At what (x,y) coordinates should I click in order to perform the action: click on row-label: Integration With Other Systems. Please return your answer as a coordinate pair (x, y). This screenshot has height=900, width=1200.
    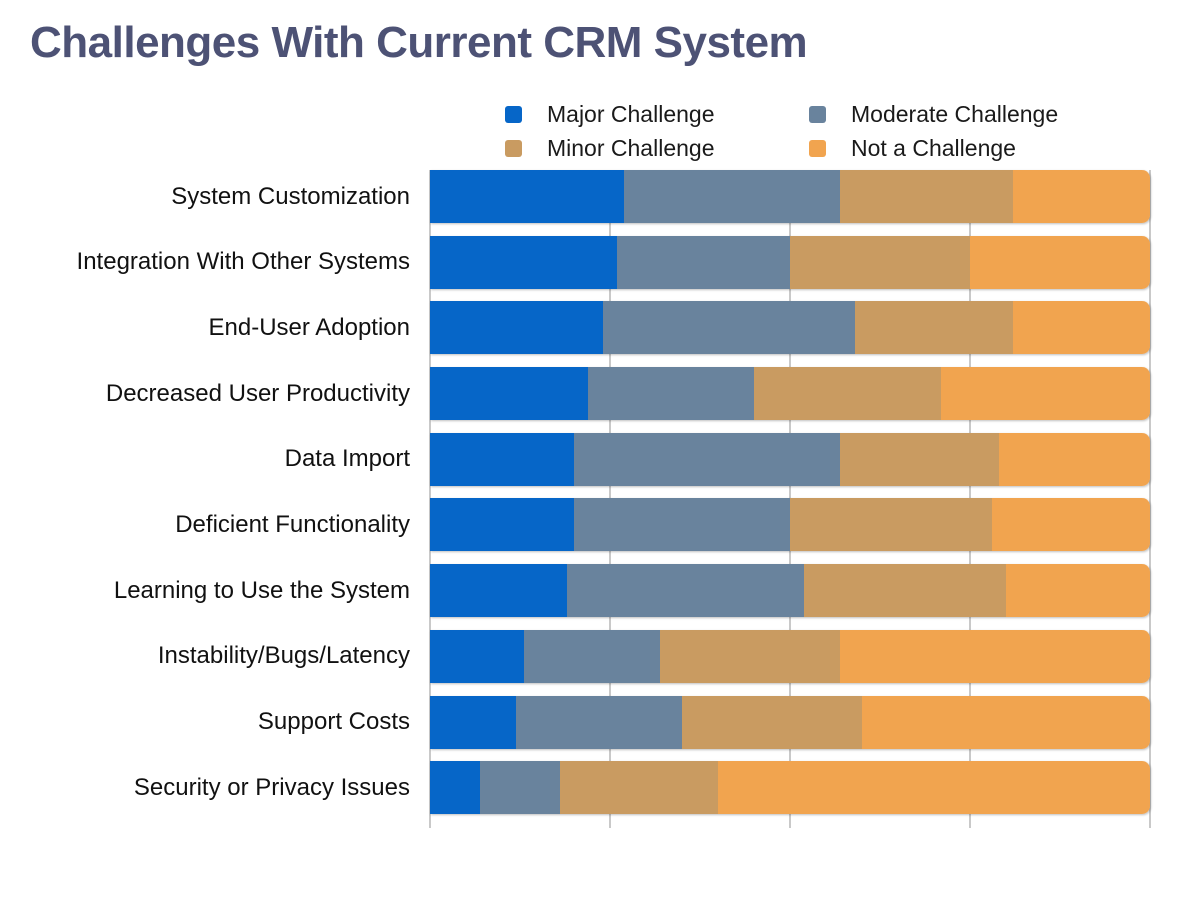
    Looking at the image, I should click on (243, 262).